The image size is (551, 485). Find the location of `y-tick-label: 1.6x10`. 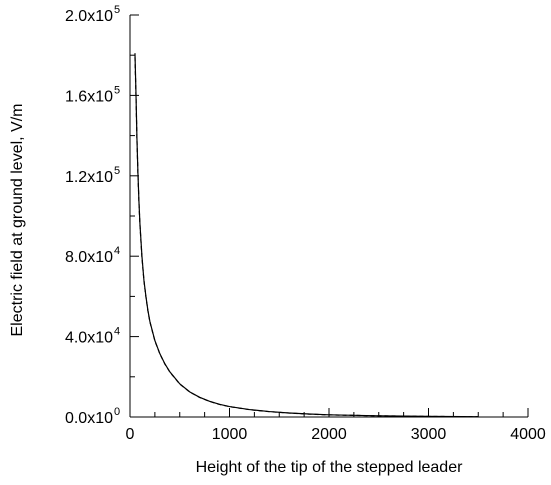

y-tick-label: 1.6x10 is located at coordinates (89, 96).